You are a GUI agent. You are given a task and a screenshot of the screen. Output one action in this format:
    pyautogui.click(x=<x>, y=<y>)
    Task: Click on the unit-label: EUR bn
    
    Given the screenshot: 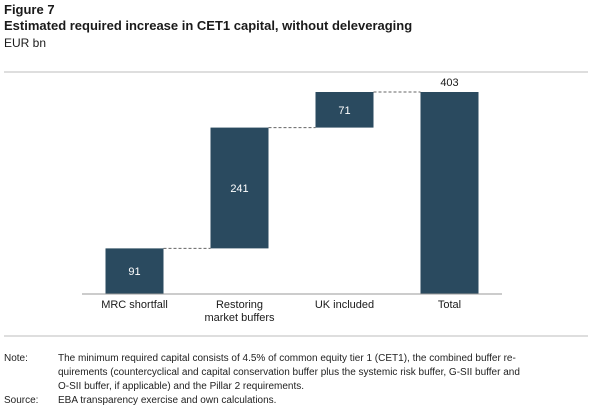 What is the action you would take?
    pyautogui.click(x=25, y=43)
    